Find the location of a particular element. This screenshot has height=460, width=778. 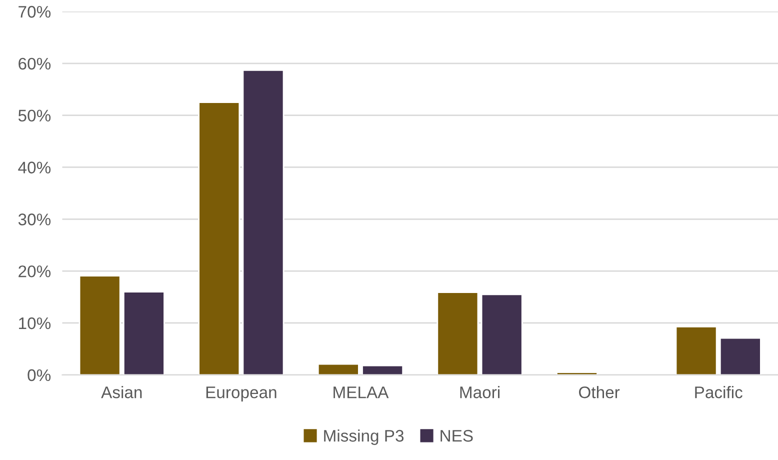

legend-label: Missing P3 is located at coordinates (364, 437).